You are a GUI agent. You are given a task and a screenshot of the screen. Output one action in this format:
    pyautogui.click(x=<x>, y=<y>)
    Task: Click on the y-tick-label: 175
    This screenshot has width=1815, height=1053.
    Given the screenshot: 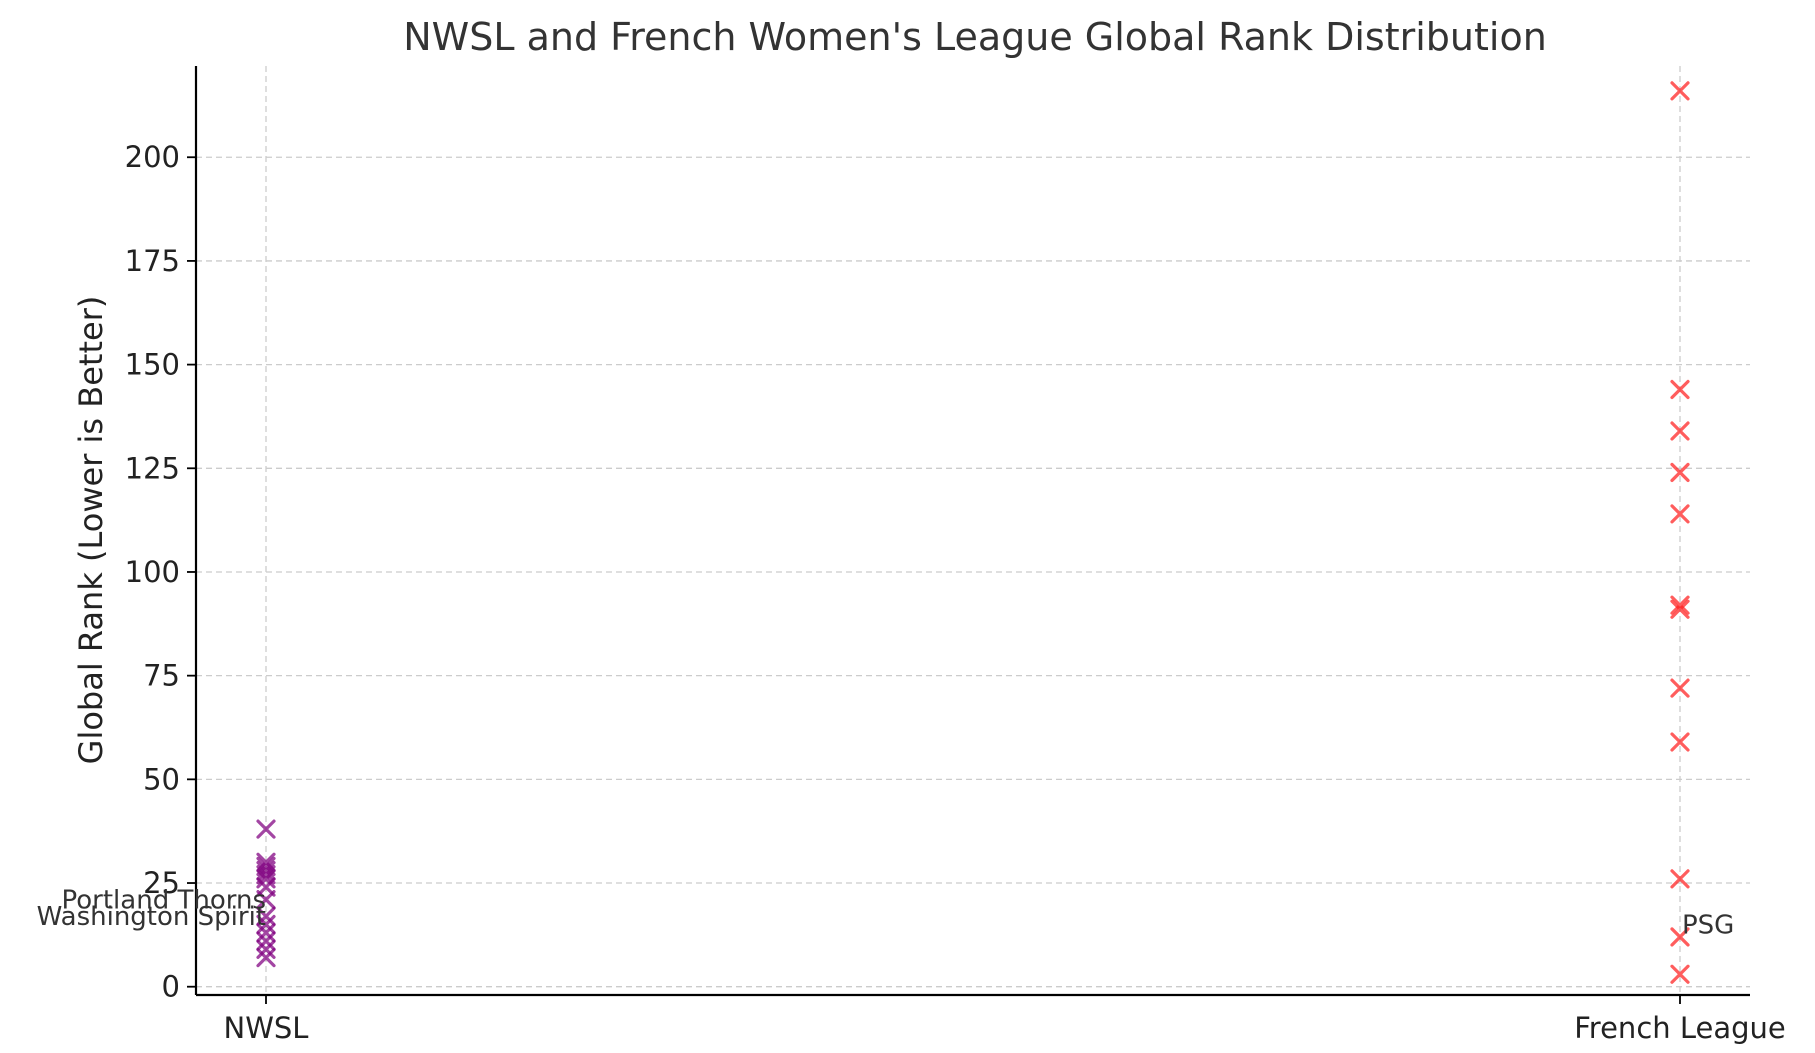 What is the action you would take?
    pyautogui.click(x=152, y=261)
    